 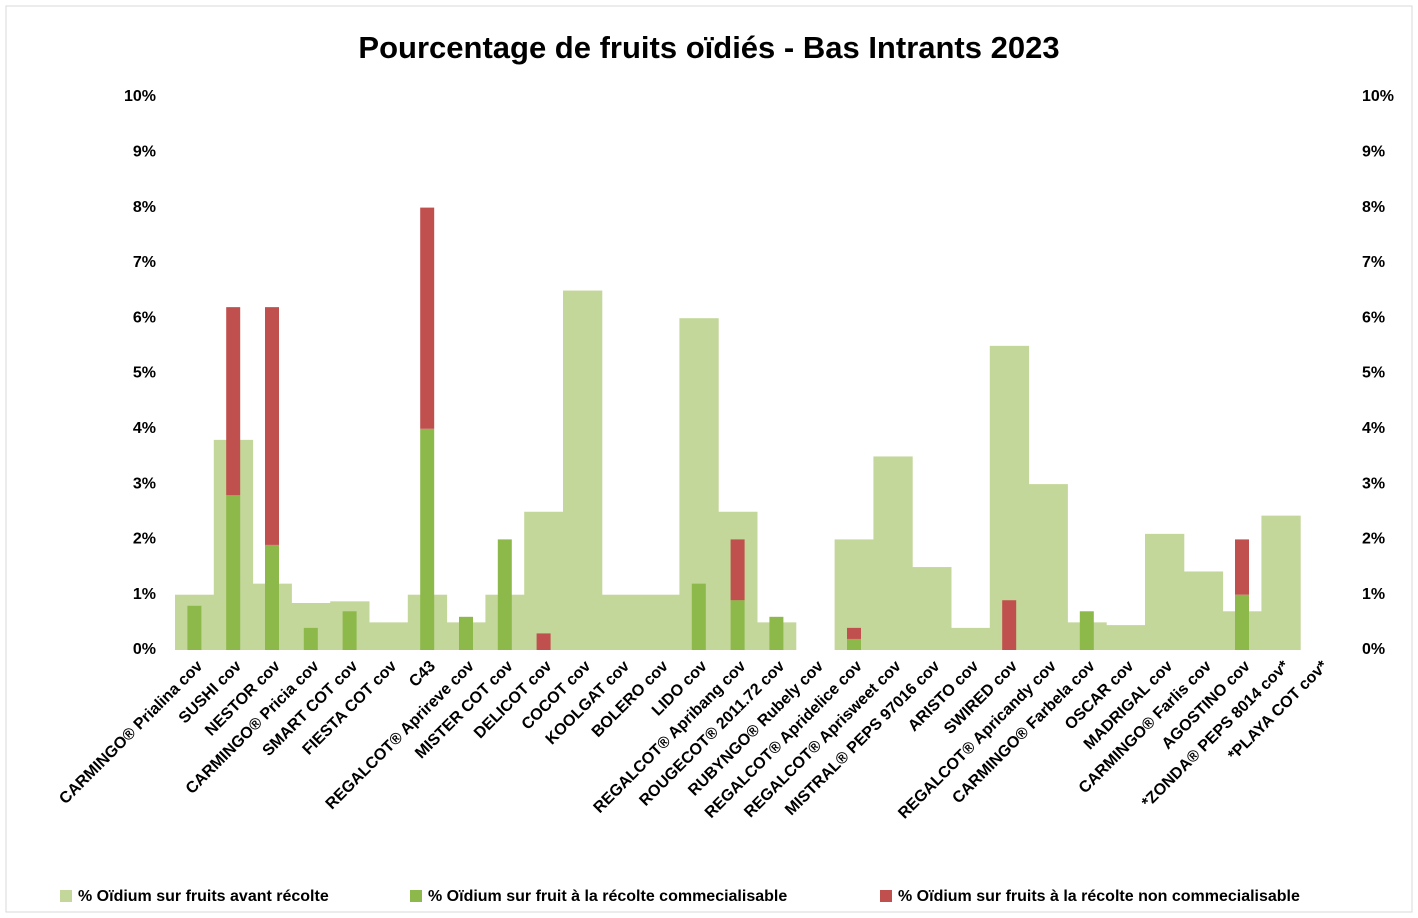 What do you see at coordinates (144, 483) in the screenshot?
I see `y-tick-label: 3%` at bounding box center [144, 483].